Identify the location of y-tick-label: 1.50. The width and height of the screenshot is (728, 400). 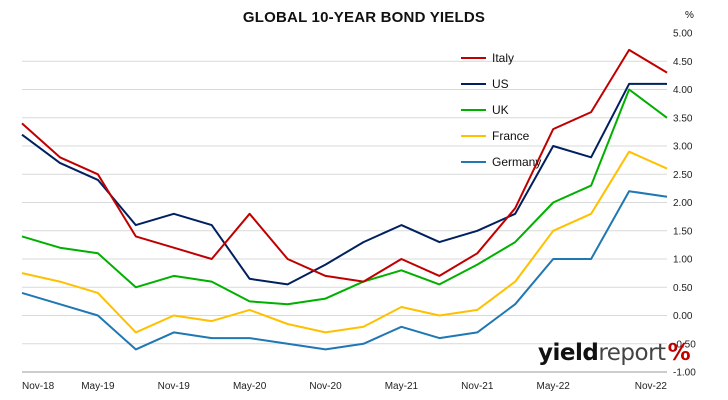
(683, 231).